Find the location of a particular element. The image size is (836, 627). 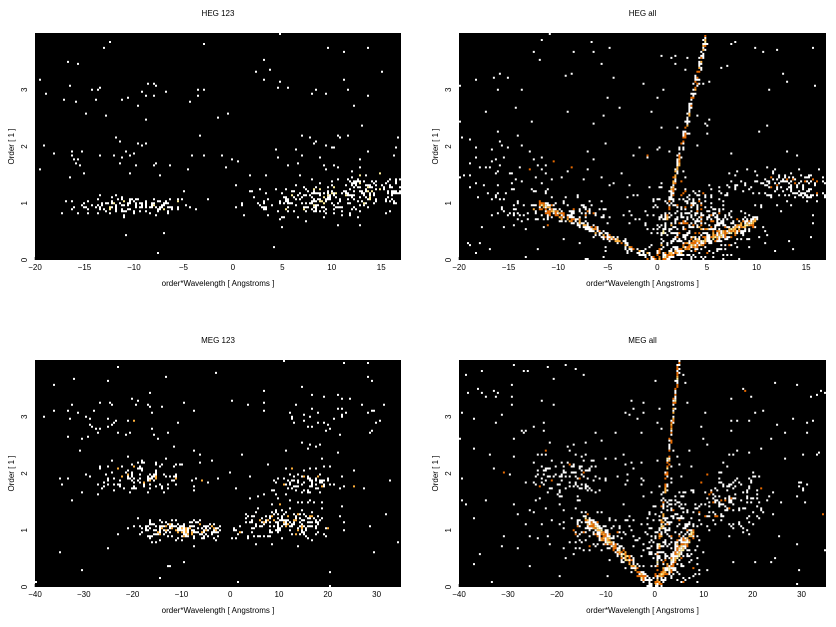

chart-title: HEG all is located at coordinates (643, 13).